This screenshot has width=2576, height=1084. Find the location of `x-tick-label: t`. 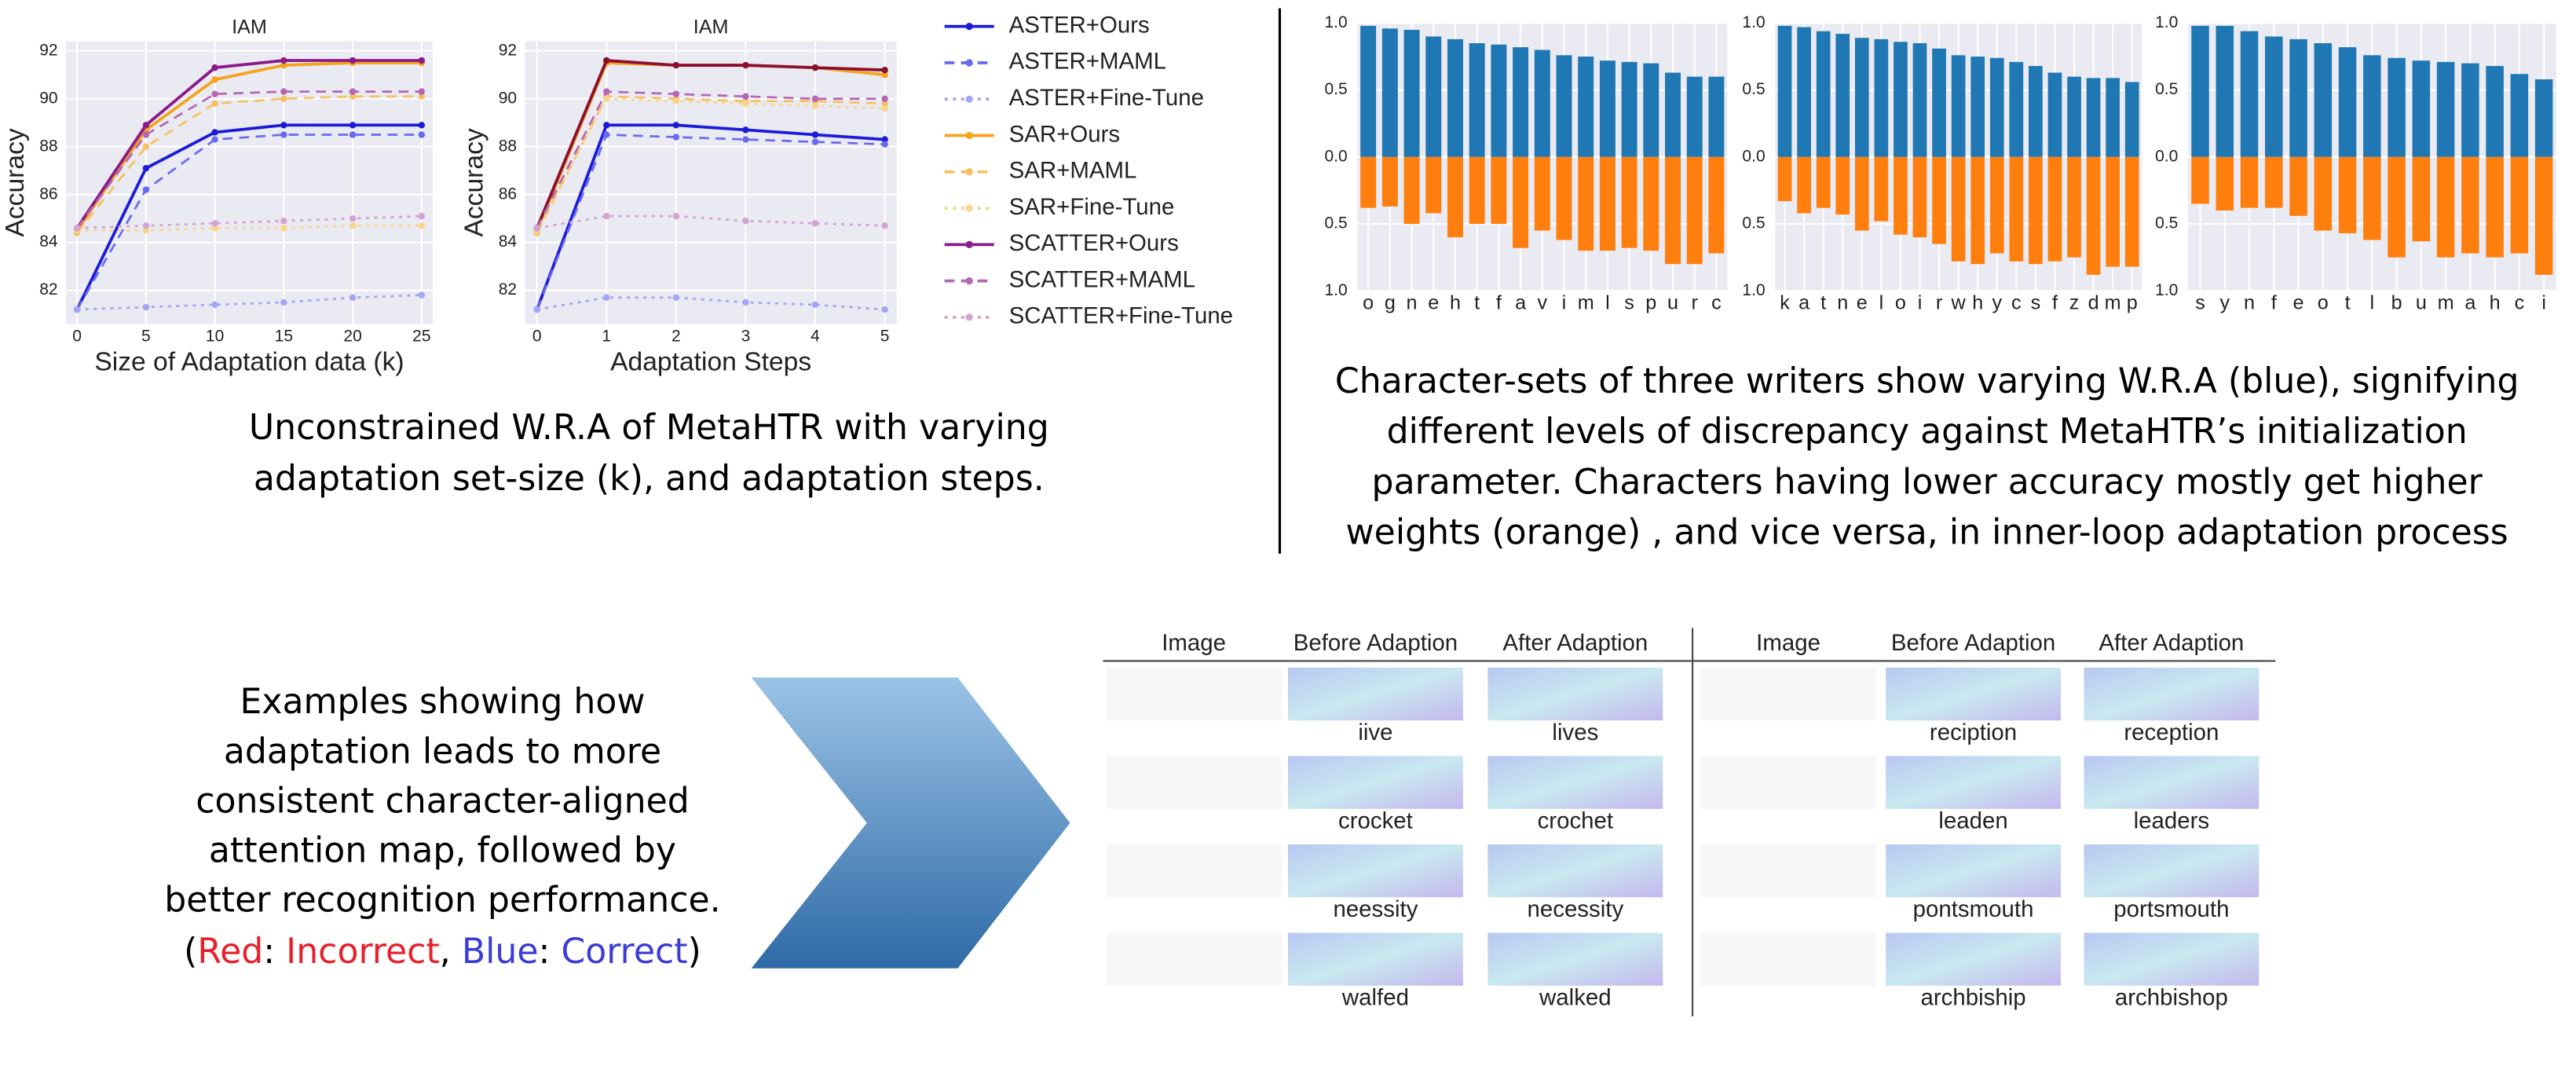

x-tick-label: t is located at coordinates (1477, 303).